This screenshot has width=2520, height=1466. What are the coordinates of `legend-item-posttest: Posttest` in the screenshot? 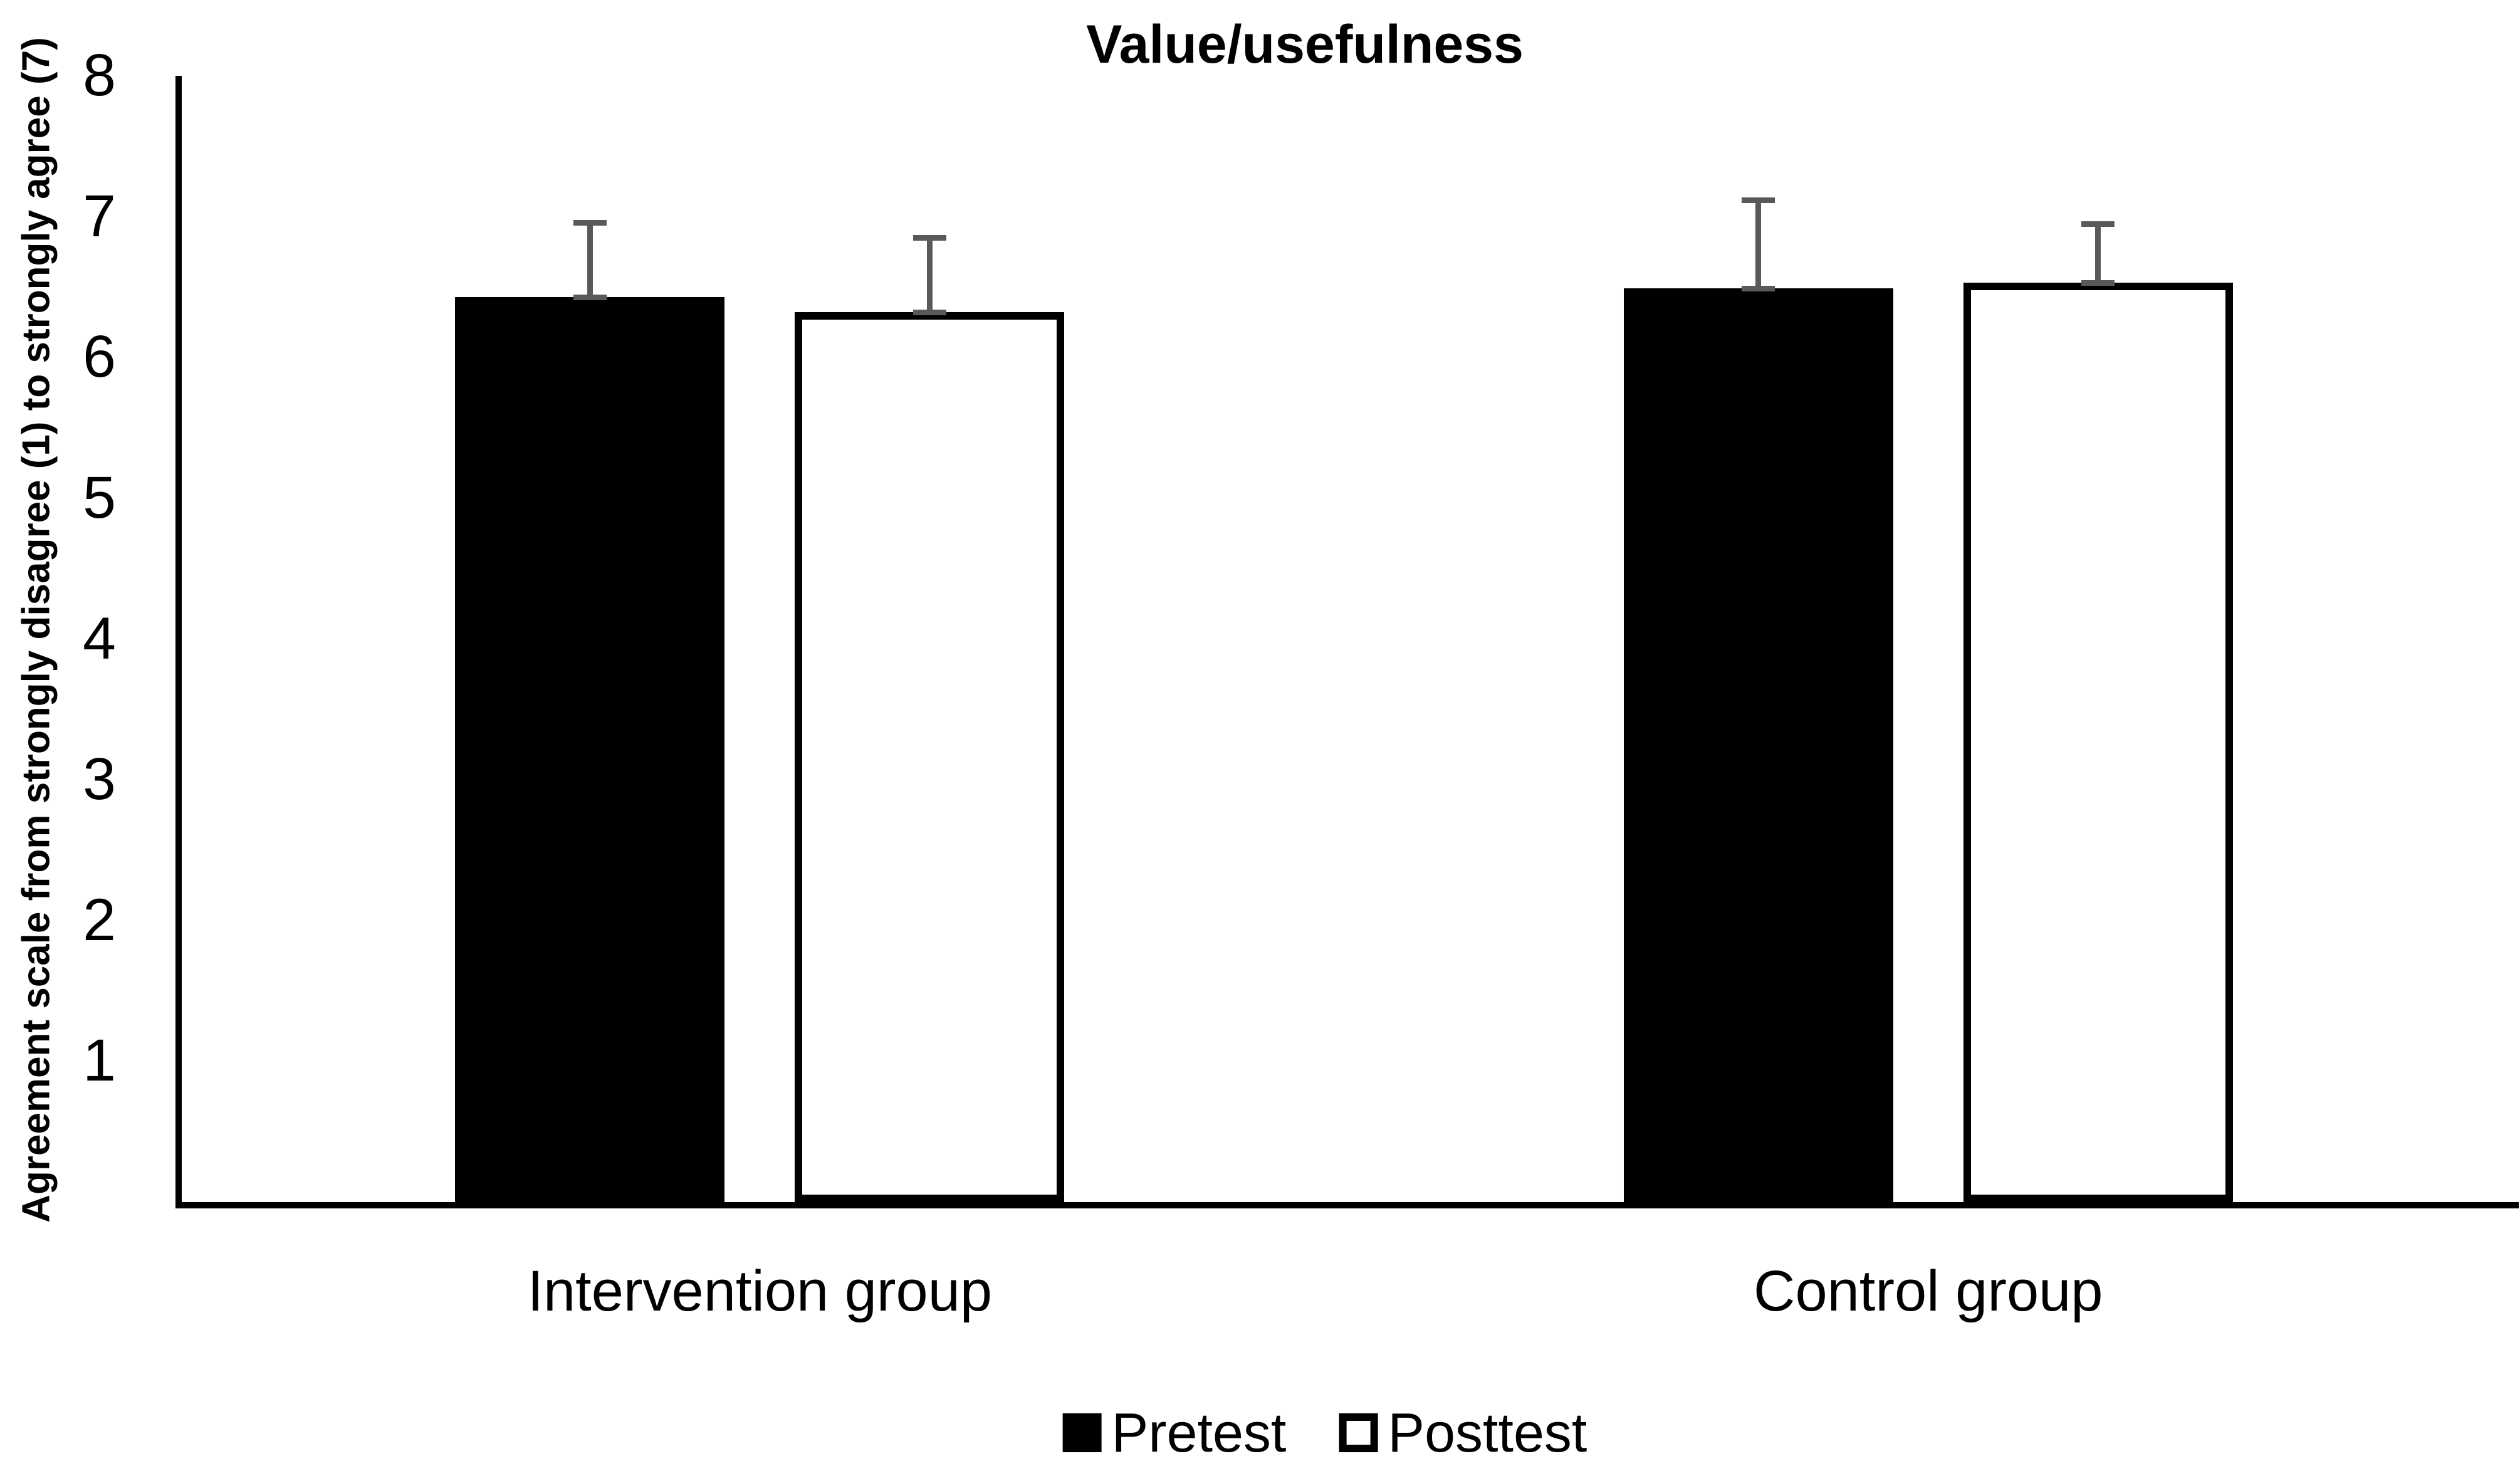 It's located at (1463, 1432).